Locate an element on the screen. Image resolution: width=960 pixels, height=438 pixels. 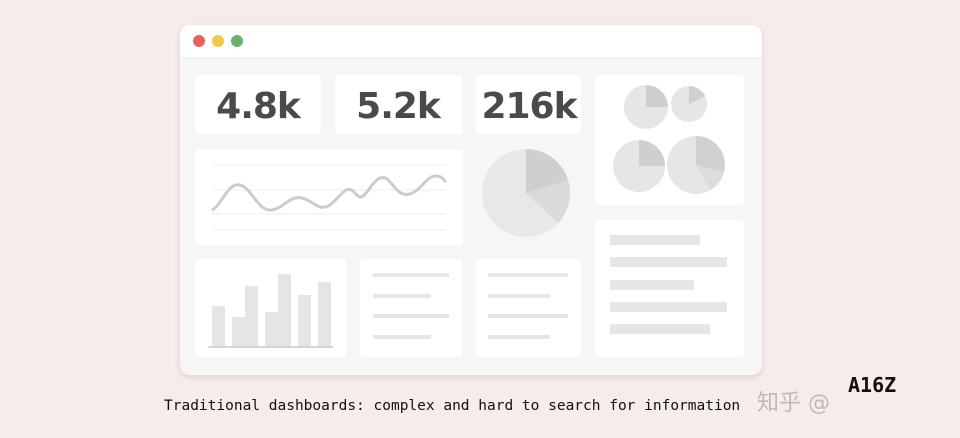
big-pie is located at coordinates (526, 193).